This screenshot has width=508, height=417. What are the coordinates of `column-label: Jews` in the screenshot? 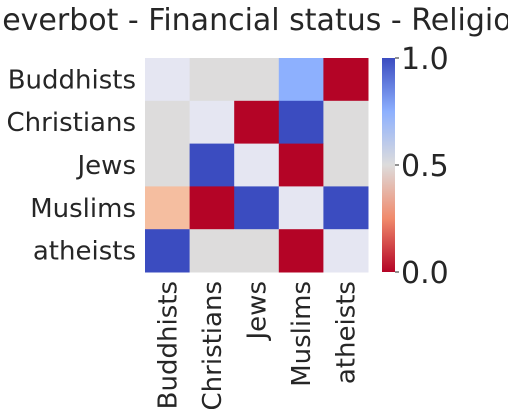 It's located at (258, 311).